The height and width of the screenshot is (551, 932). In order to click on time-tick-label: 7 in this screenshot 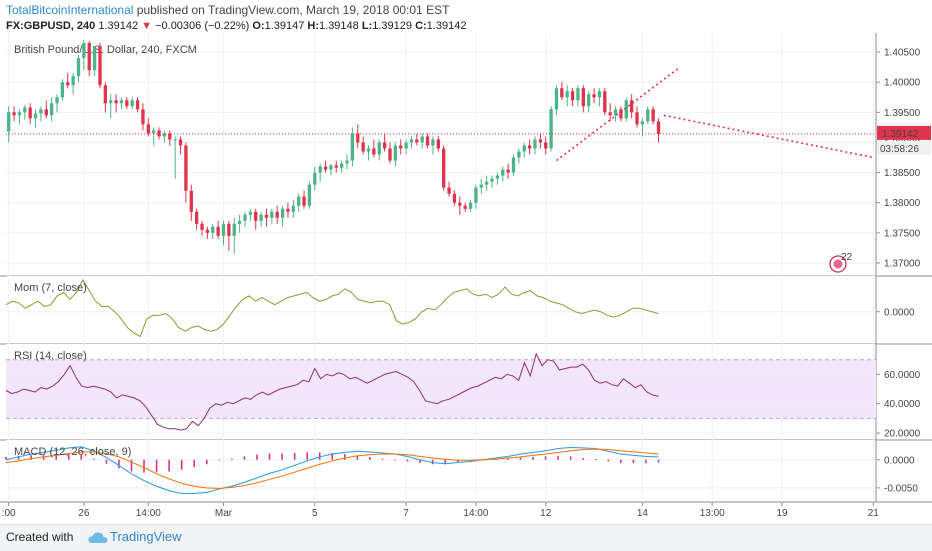, I will do `click(406, 513)`.